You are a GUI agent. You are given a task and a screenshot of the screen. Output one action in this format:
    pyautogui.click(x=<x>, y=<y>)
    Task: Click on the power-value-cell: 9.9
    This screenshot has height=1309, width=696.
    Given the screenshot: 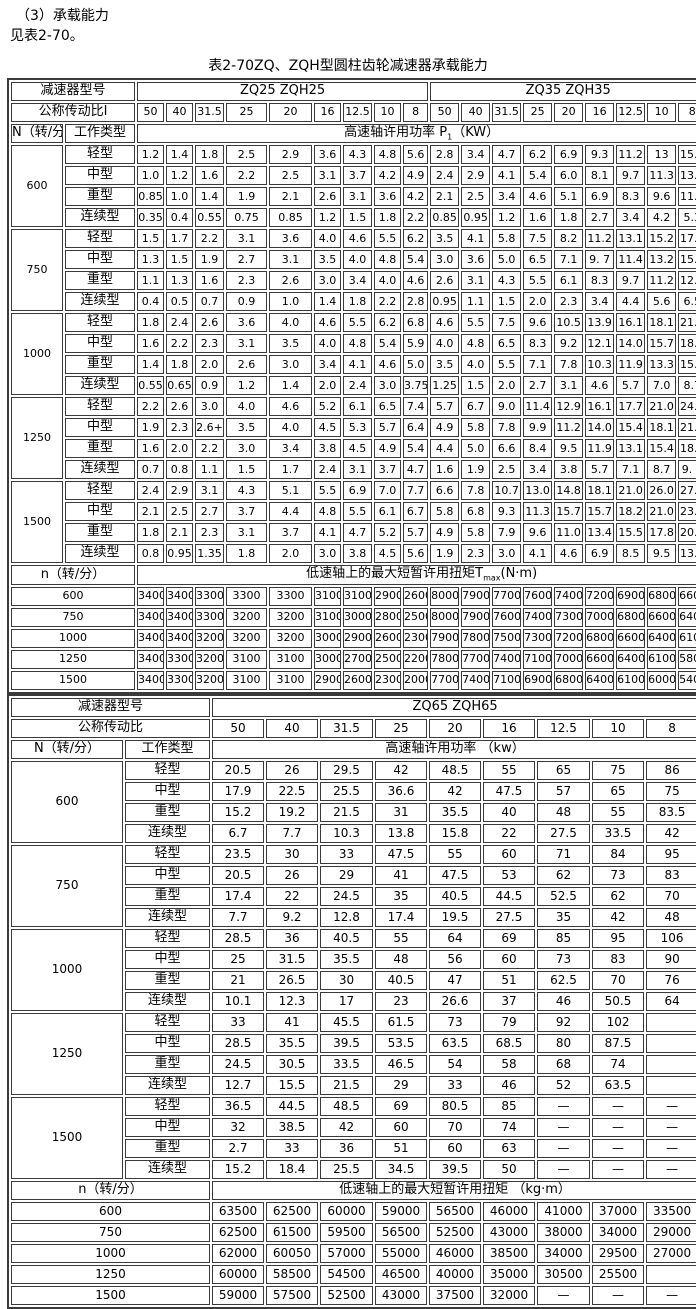 What is the action you would take?
    pyautogui.click(x=538, y=428)
    